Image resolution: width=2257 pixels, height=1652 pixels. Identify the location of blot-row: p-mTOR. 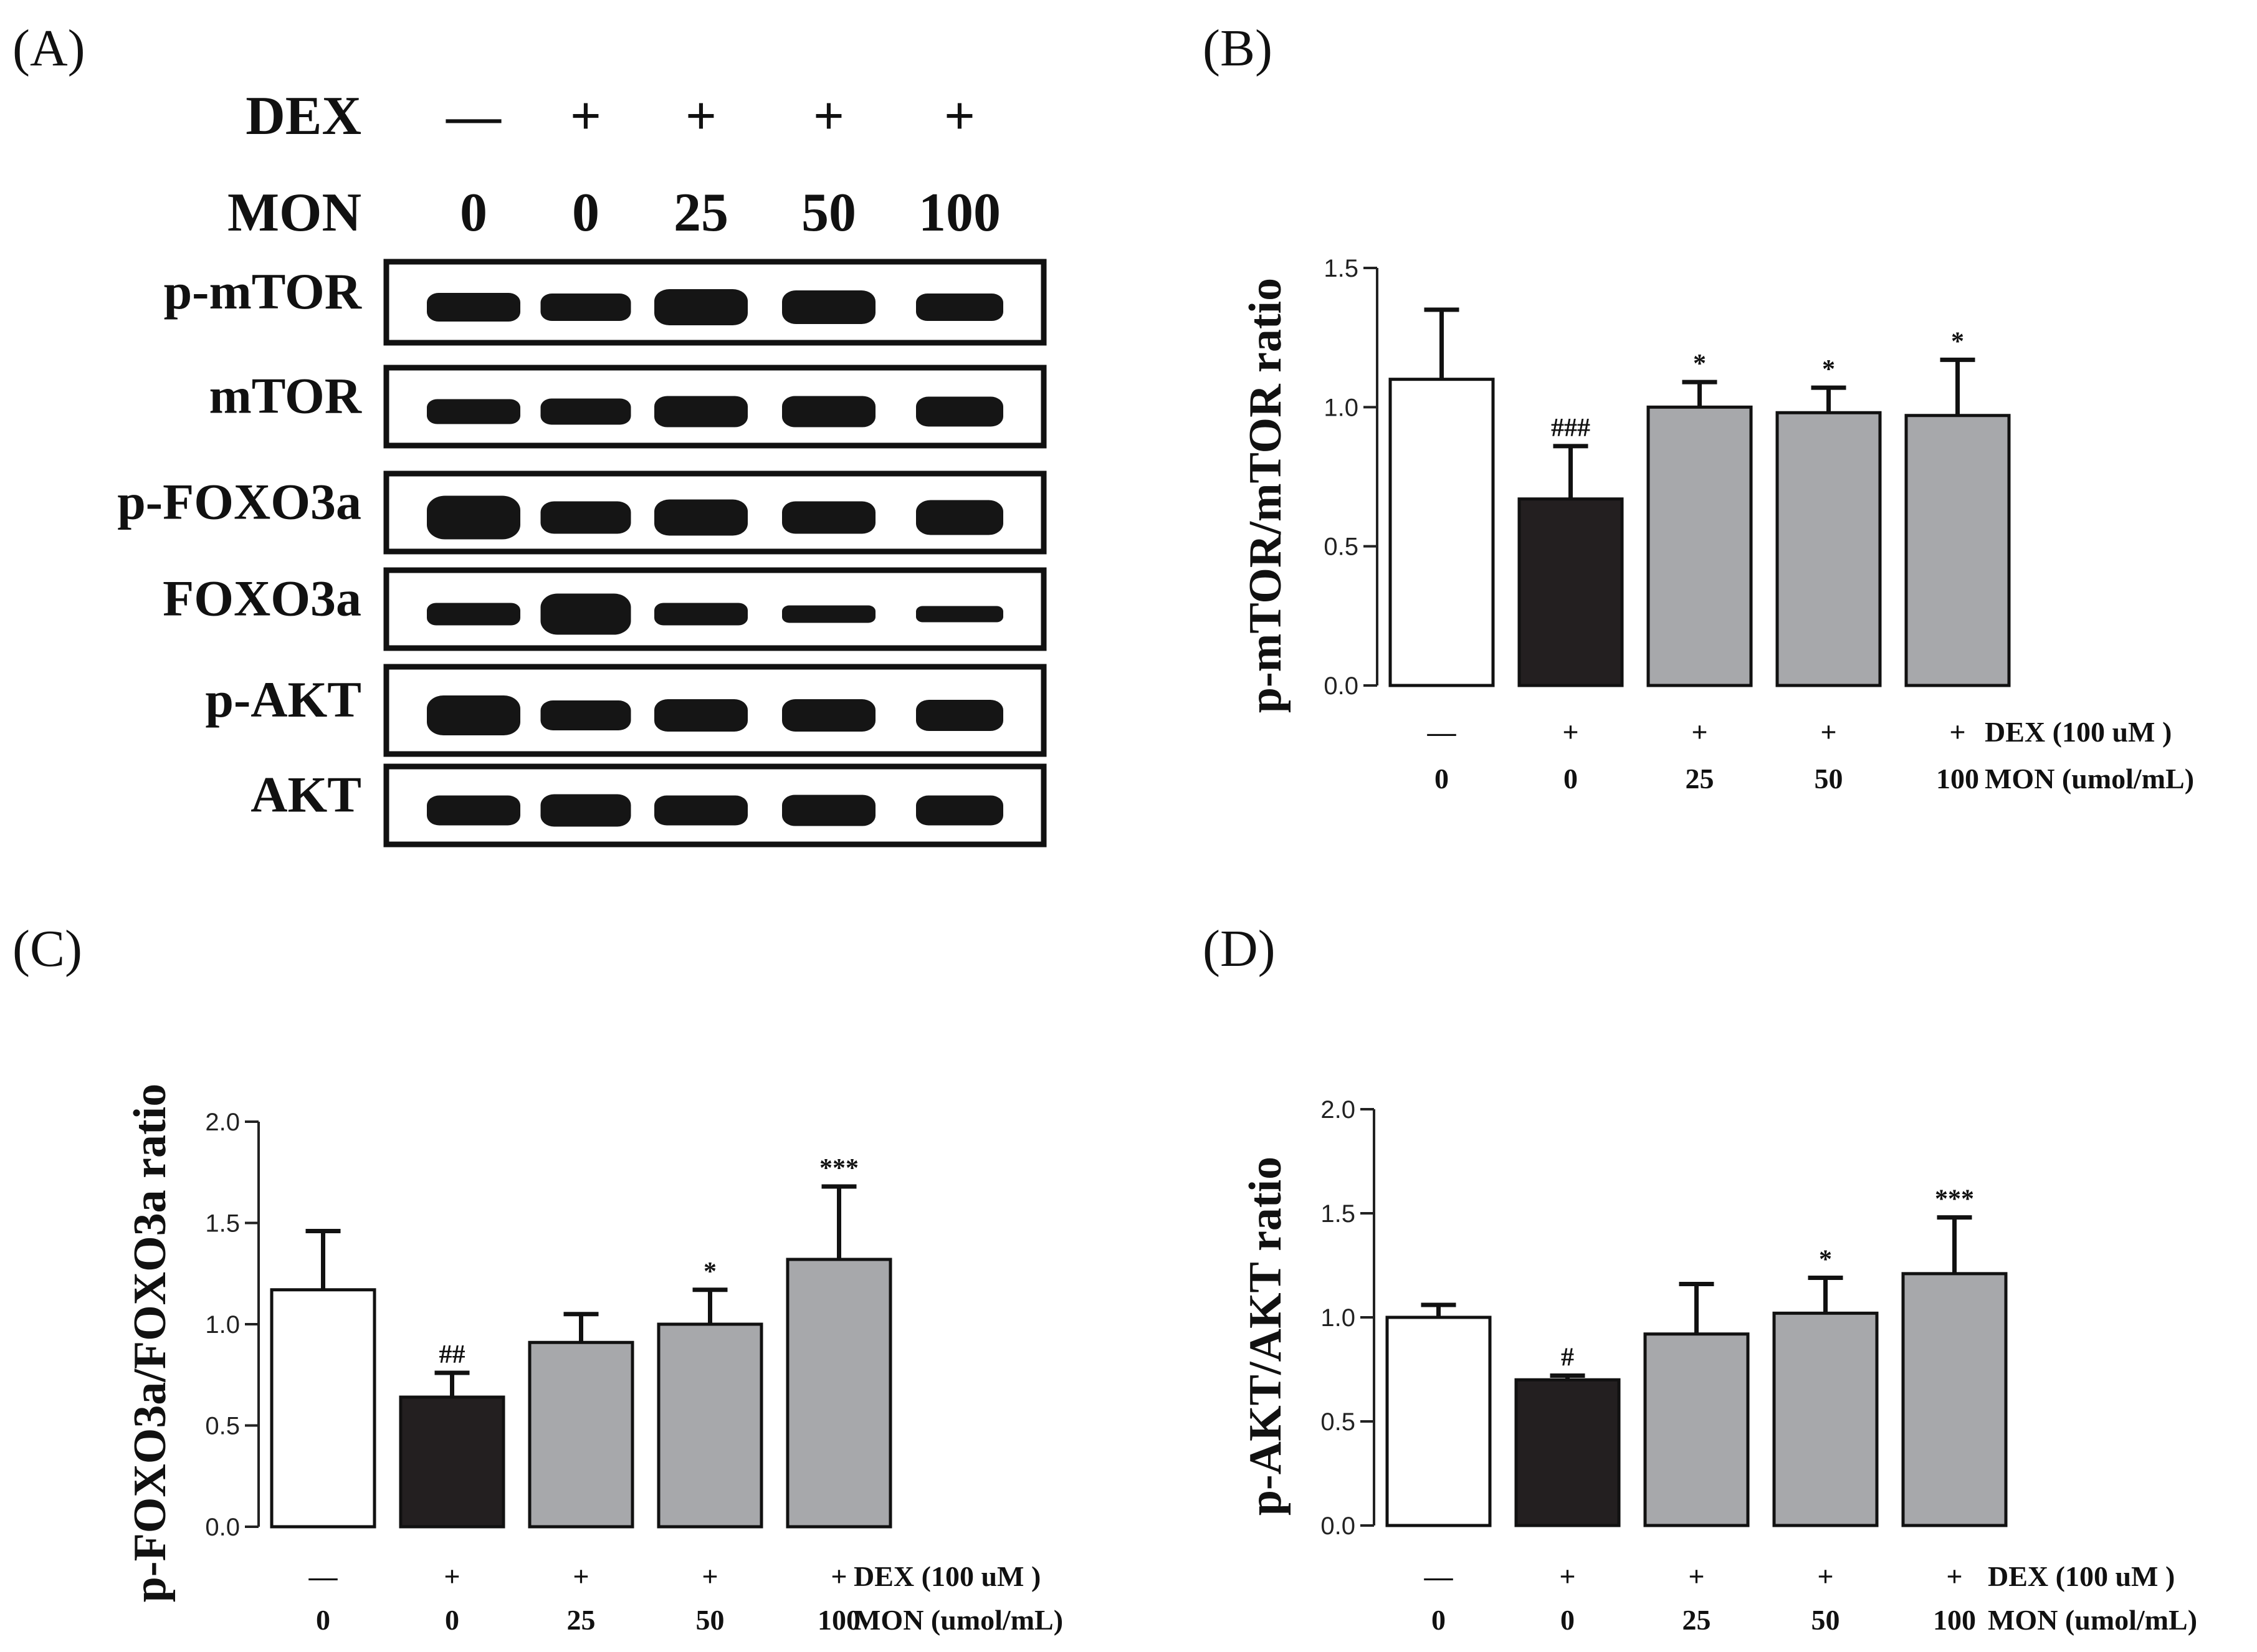
(605, 302).